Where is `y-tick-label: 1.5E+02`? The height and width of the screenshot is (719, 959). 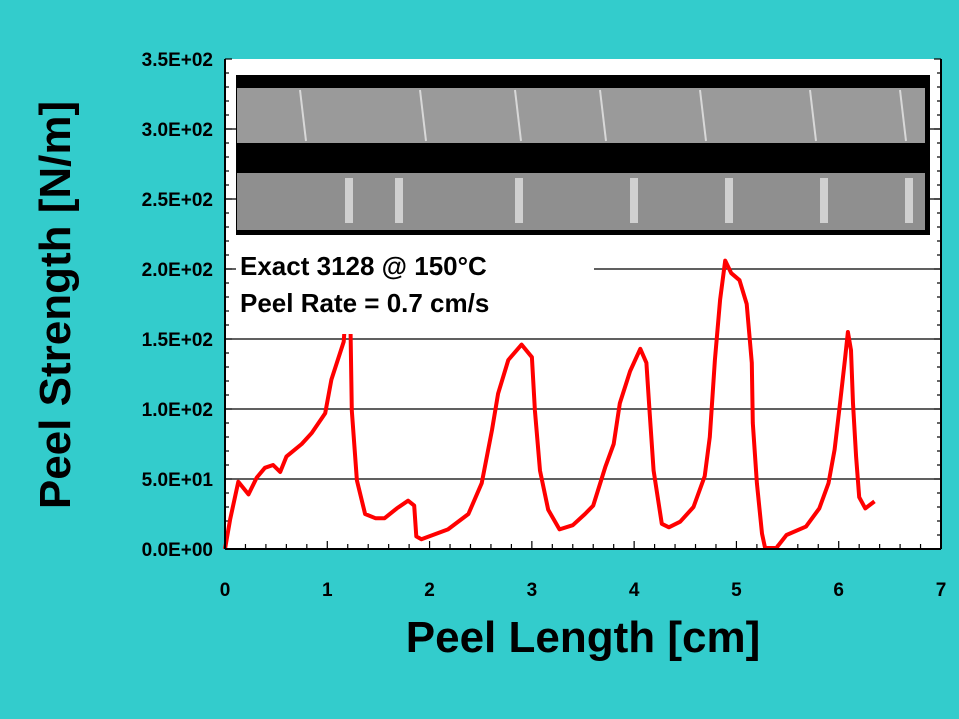
y-tick-label: 1.5E+02 is located at coordinates (177, 340).